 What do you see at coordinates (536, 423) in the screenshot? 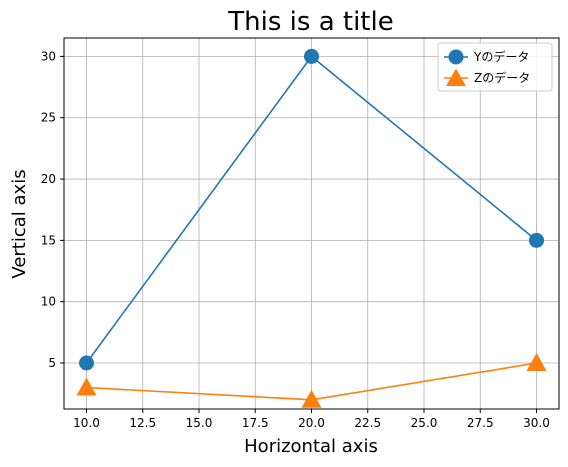
I see `x-tick-label: 30.0` at bounding box center [536, 423].